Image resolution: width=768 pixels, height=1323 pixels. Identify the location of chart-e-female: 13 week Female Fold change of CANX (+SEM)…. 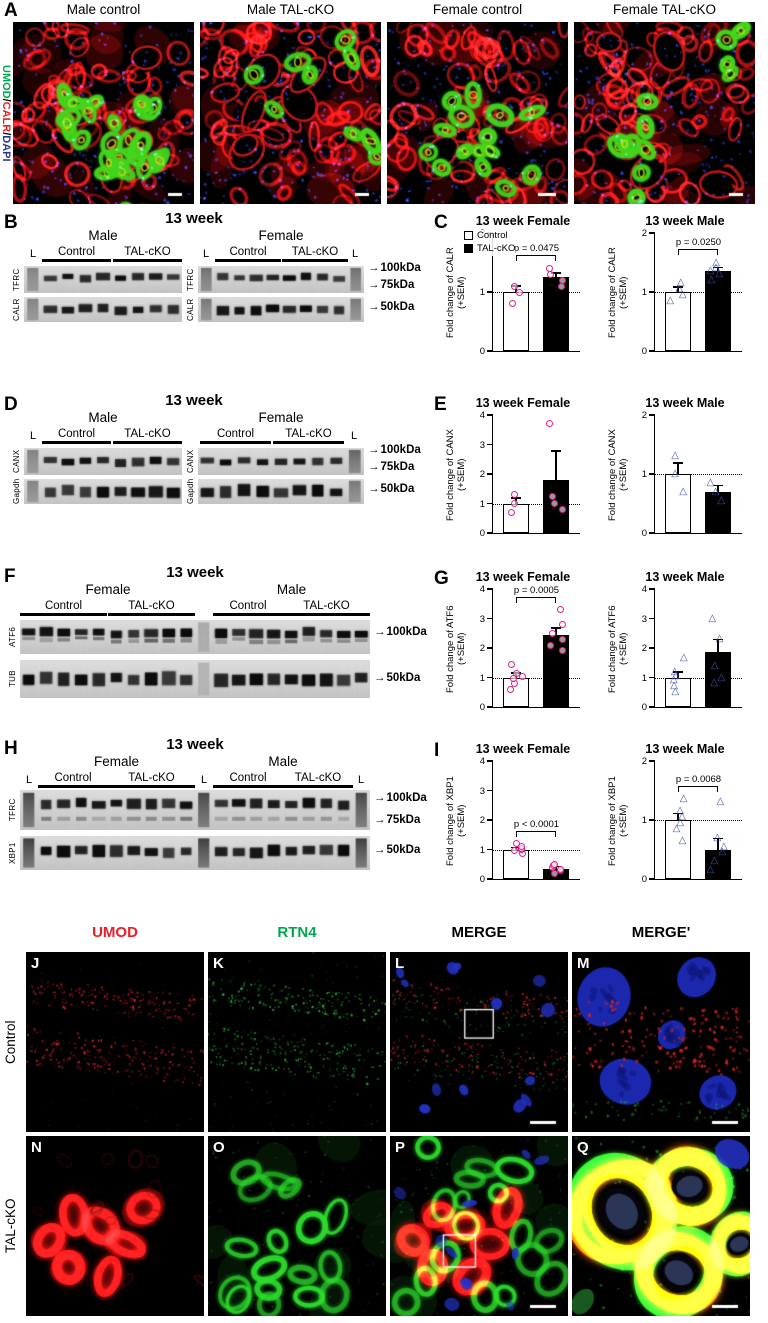
(523, 478).